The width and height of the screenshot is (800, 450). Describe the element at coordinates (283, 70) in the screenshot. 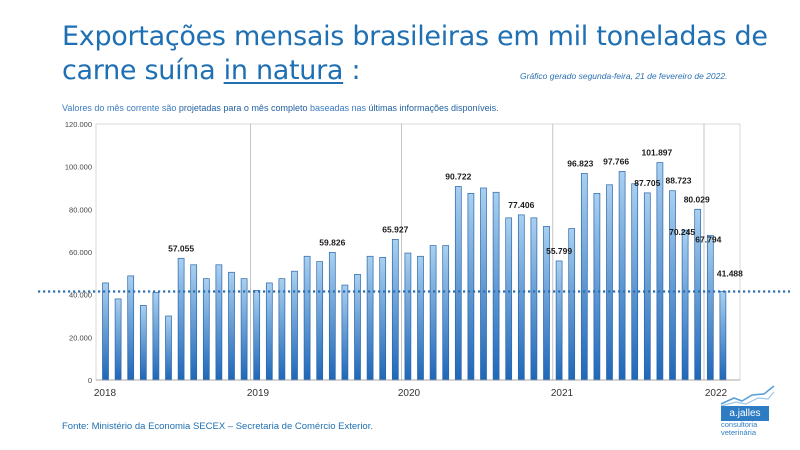

I see `title-underlined-term: in natura` at that location.